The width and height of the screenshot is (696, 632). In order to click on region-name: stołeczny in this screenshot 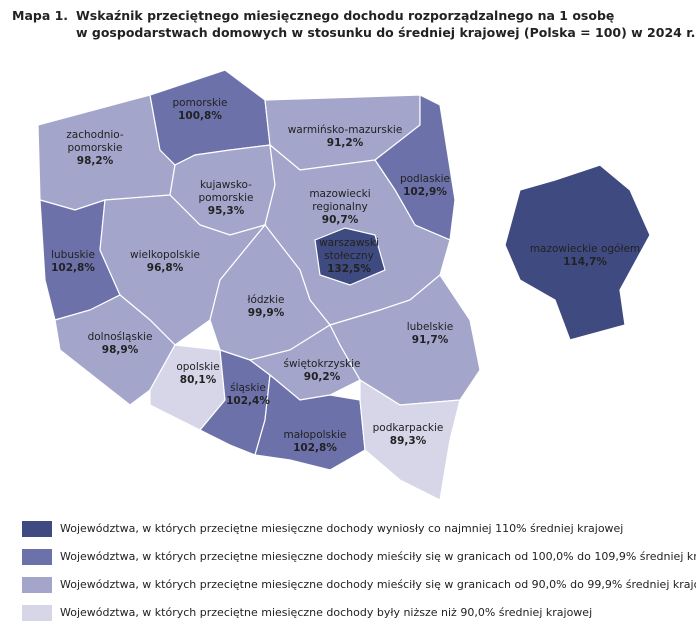, I will do `click(349, 256)`.